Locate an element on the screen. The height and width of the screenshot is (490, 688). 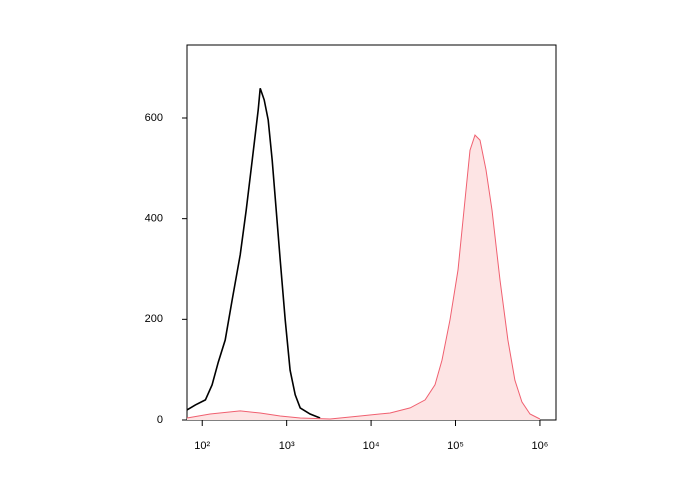
histogram-line is located at coordinates (253, 253).